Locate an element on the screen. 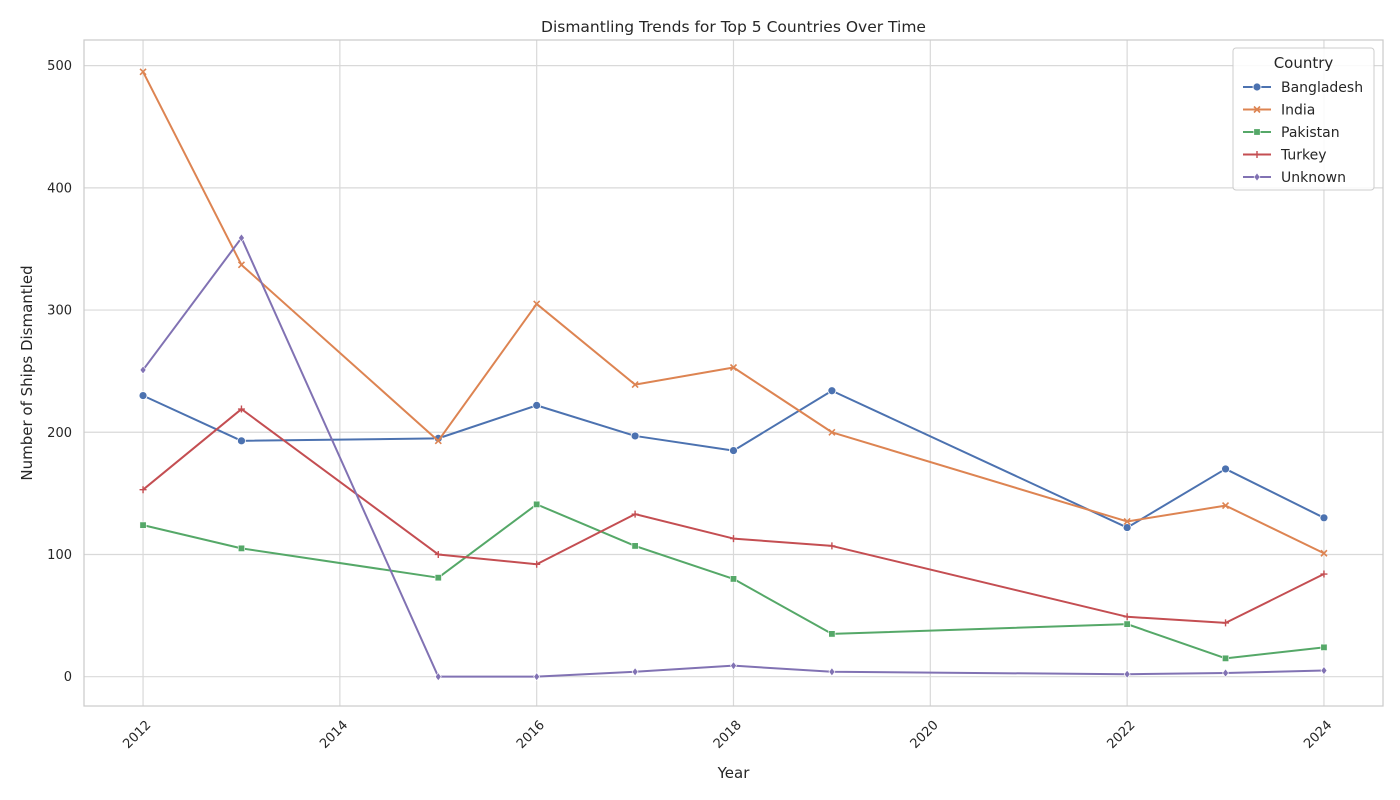 This screenshot has height=800, width=1400. data-point-pakistan-2019 is located at coordinates (832, 634).